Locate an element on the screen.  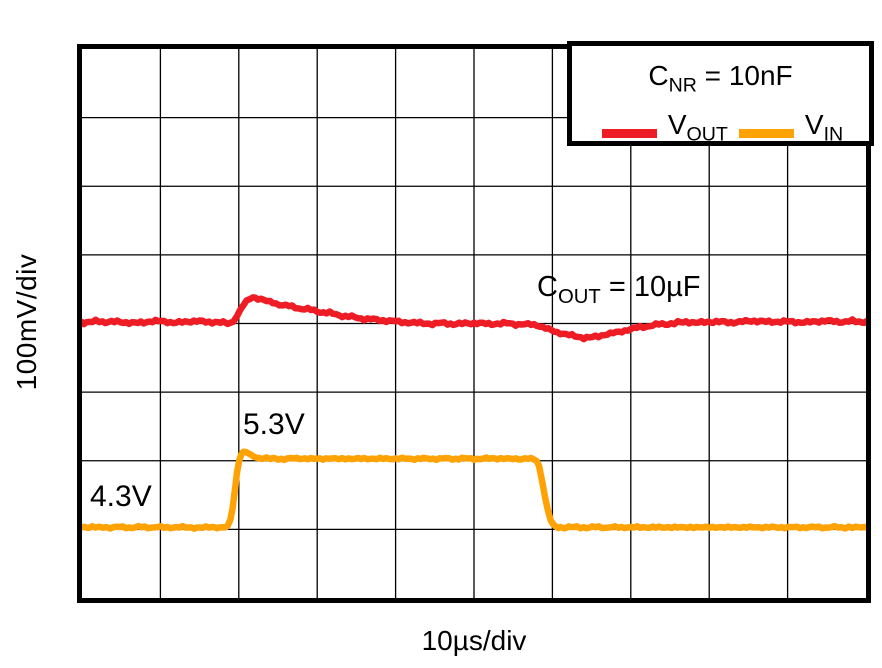
cout-annotation: COUT = 10µF is located at coordinates (619, 289).